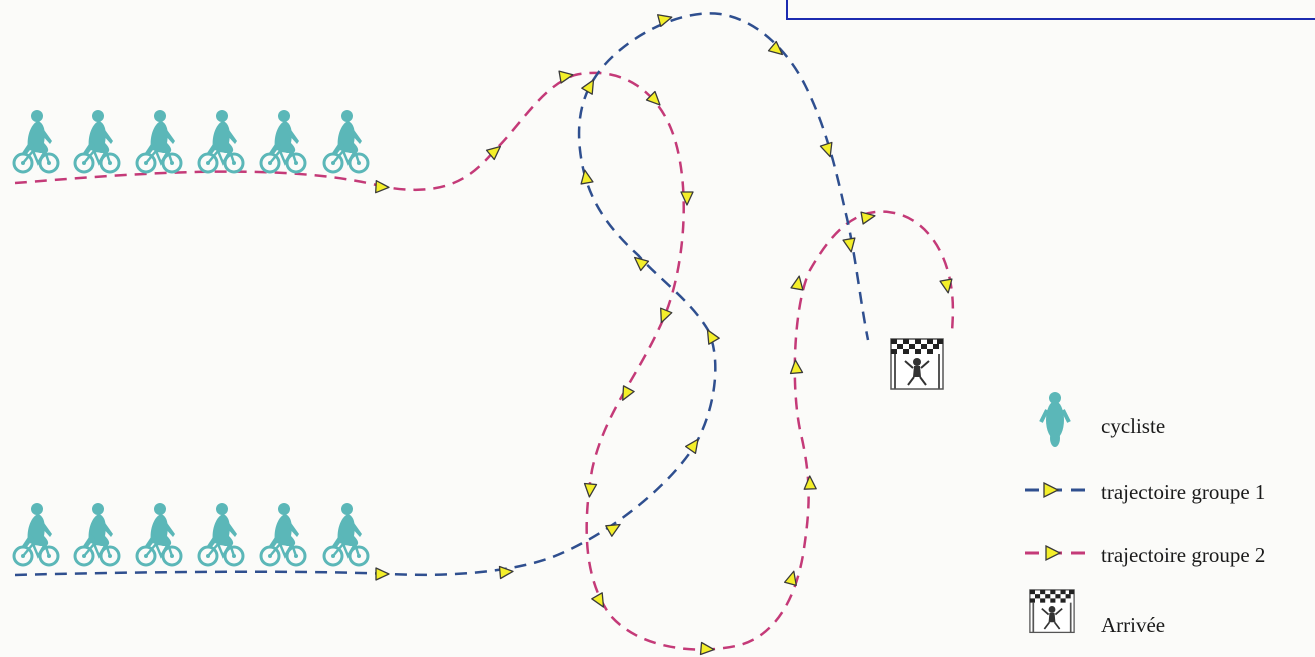  I want to click on legend-group2-sample, so click(1058, 553).